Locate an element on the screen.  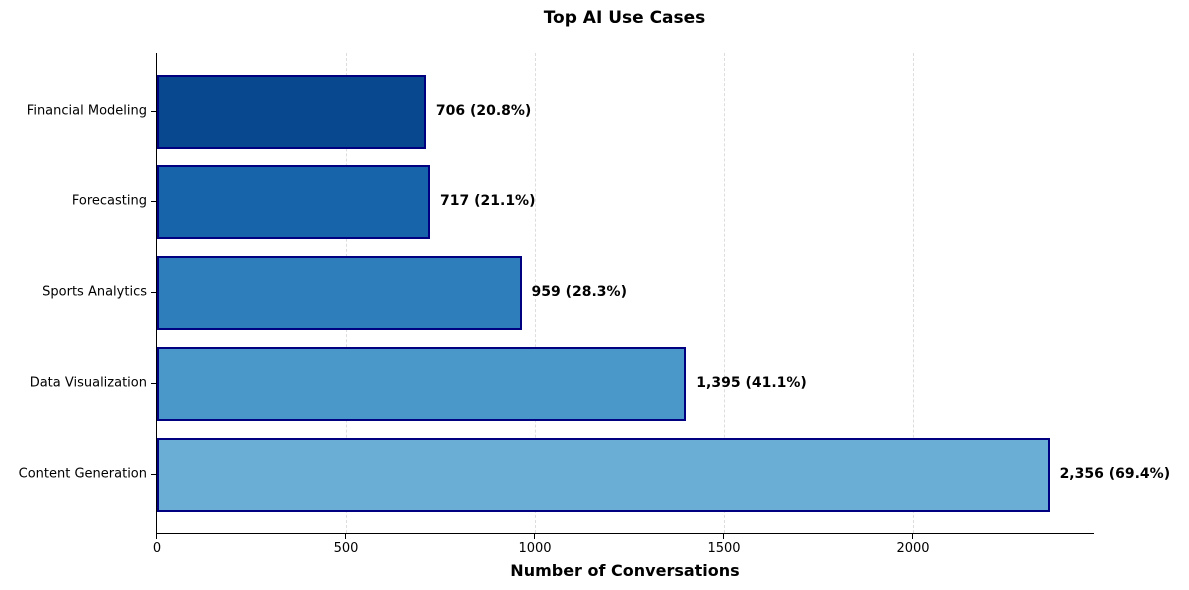
value-label: 706 (20.8%) is located at coordinates (483, 111).